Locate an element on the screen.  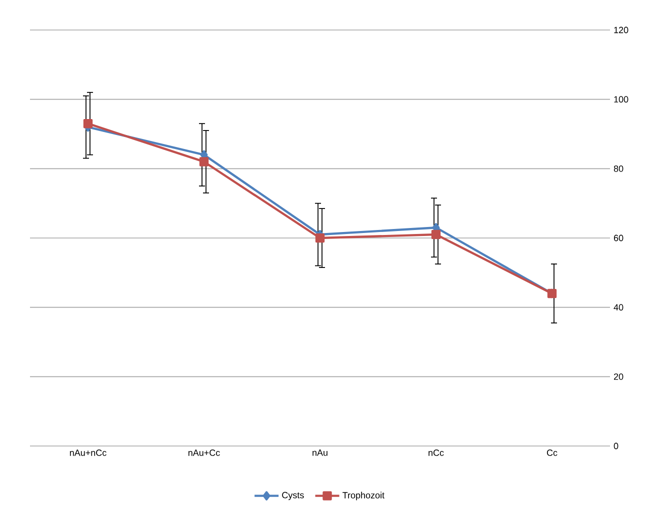
y-tick-label: 100 is located at coordinates (621, 99).